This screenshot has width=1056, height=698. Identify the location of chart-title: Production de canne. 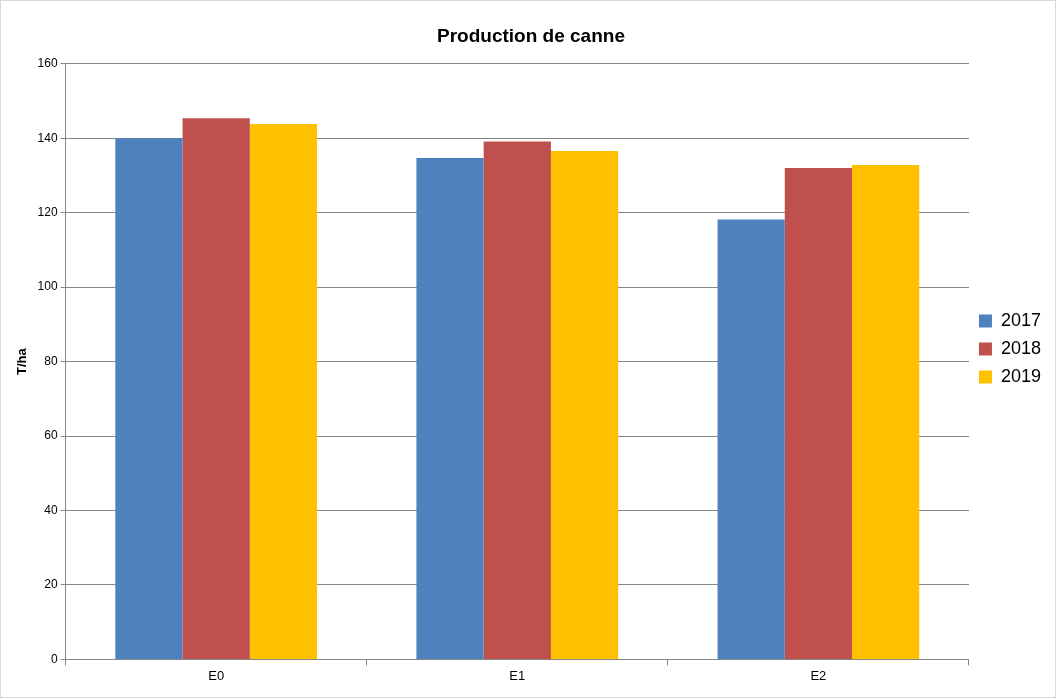
(531, 35).